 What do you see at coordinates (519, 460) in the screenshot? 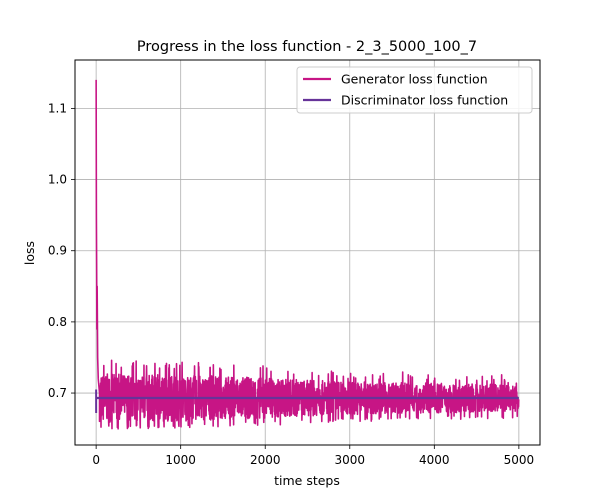
I see `x-tick-label: 5000` at bounding box center [519, 460].